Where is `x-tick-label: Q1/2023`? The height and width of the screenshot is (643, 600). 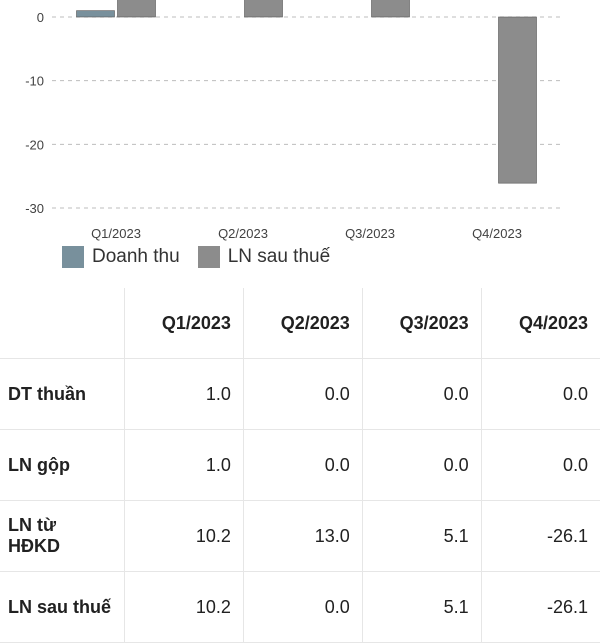 x-tick-label: Q1/2023 is located at coordinates (116, 233).